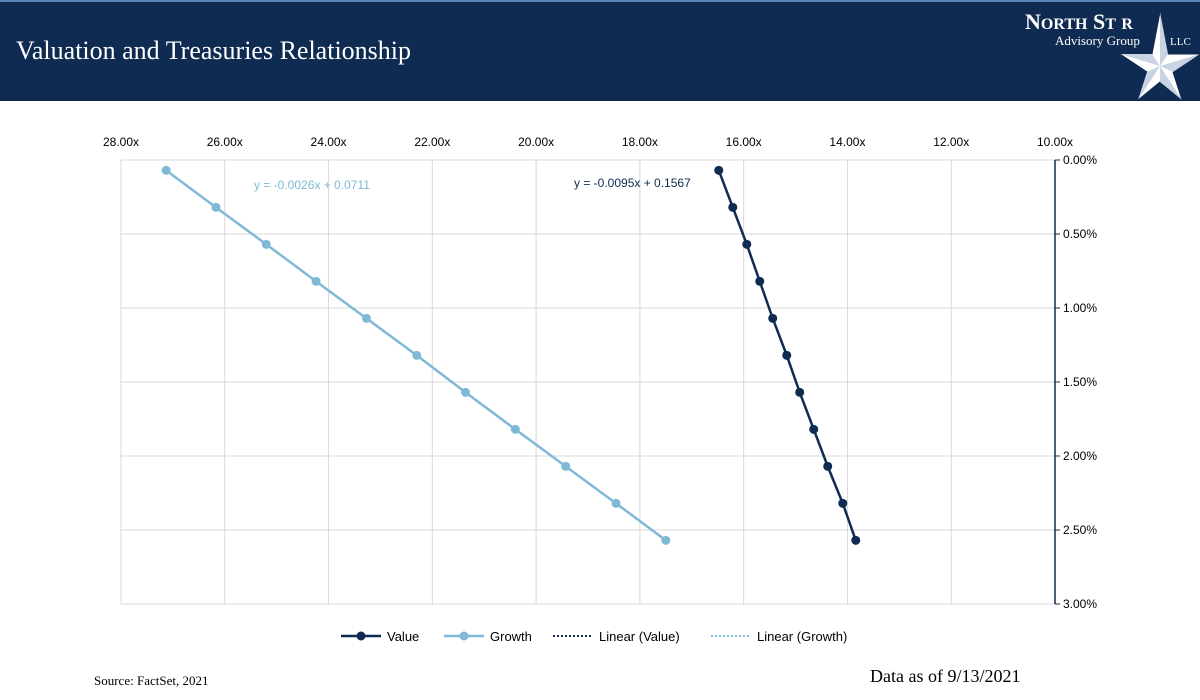  What do you see at coordinates (511, 636) in the screenshot?
I see `legend-label: Growth` at bounding box center [511, 636].